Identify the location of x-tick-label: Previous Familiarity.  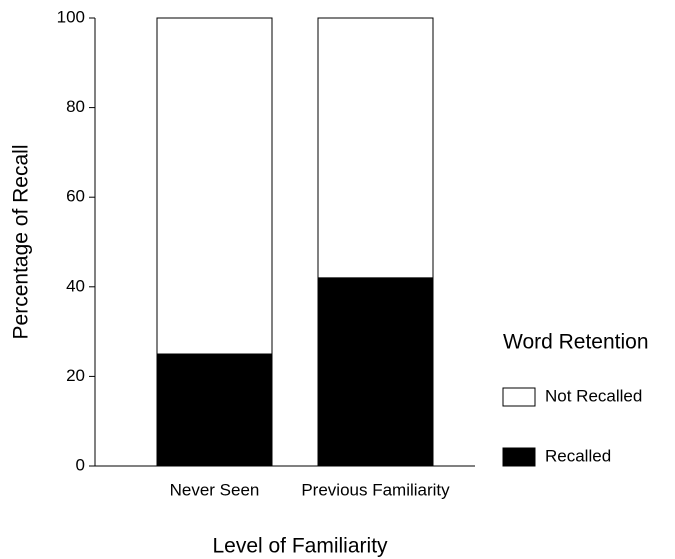
(375, 489).